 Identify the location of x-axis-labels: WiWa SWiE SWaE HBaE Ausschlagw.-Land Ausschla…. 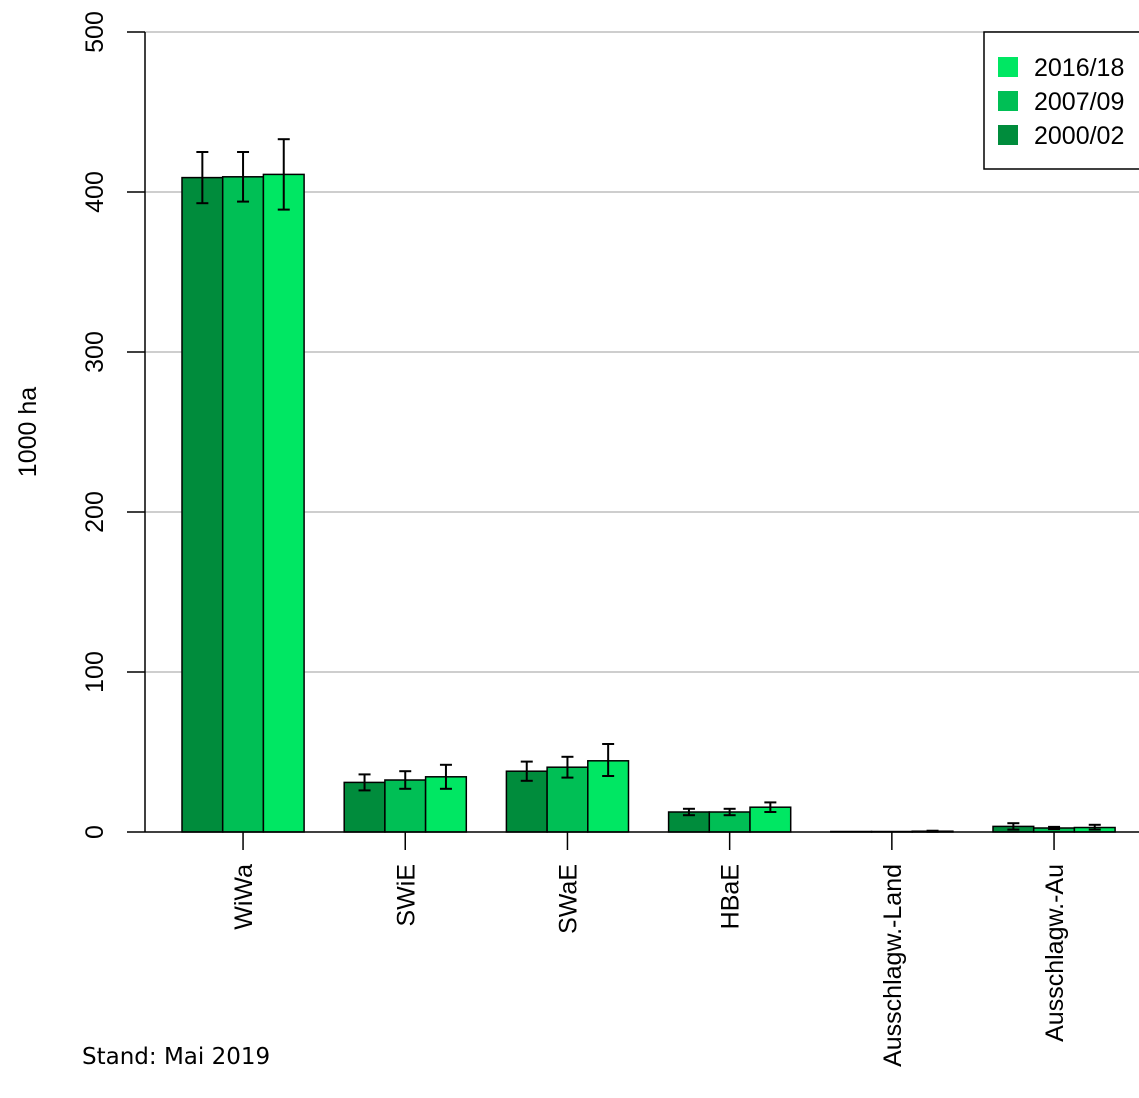
(649, 965).